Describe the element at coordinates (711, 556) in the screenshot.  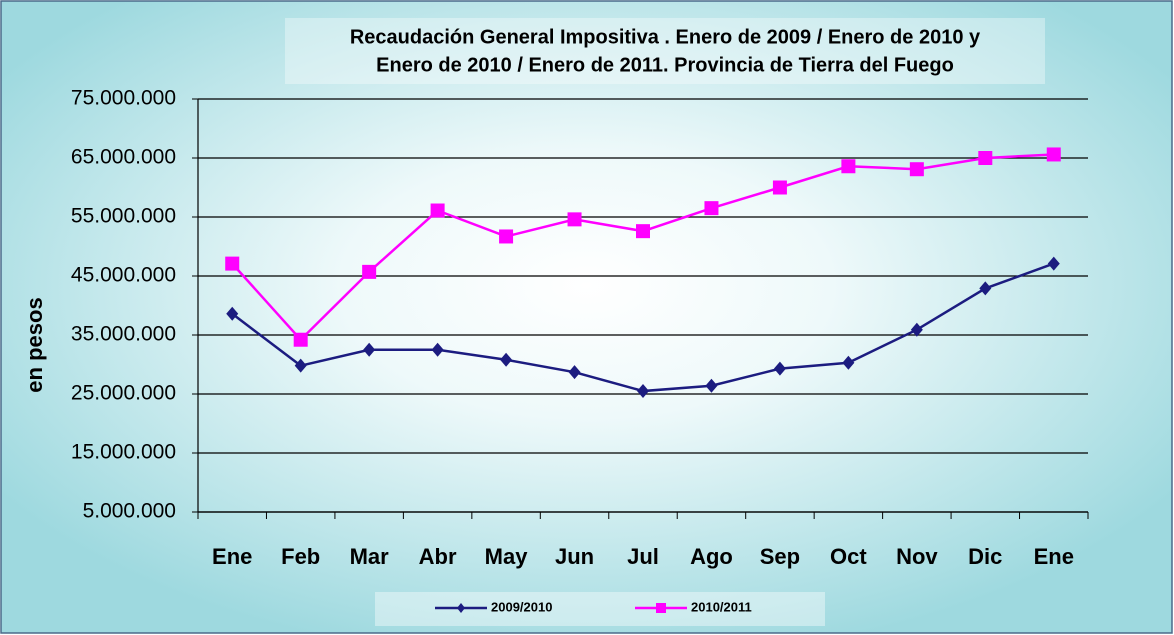
I see `x-tick-label: Ago` at that location.